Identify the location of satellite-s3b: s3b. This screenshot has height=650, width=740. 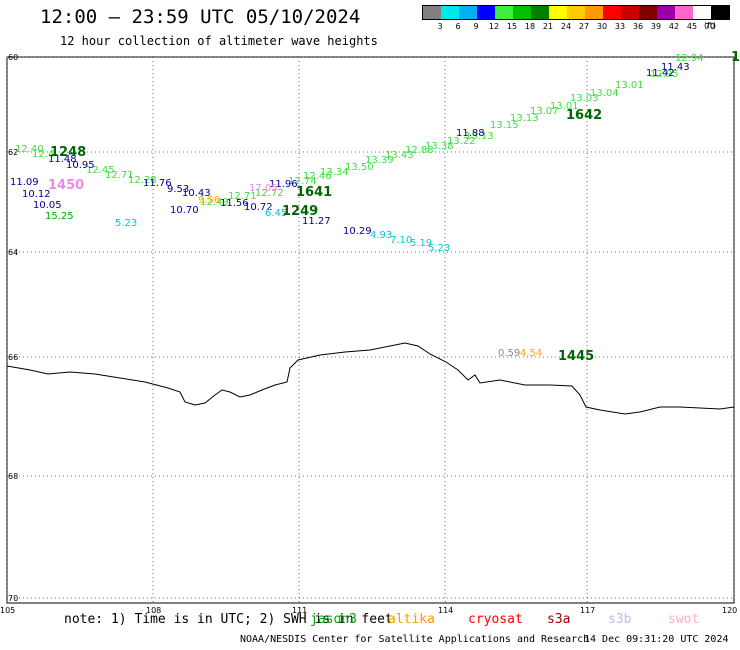
(620, 619).